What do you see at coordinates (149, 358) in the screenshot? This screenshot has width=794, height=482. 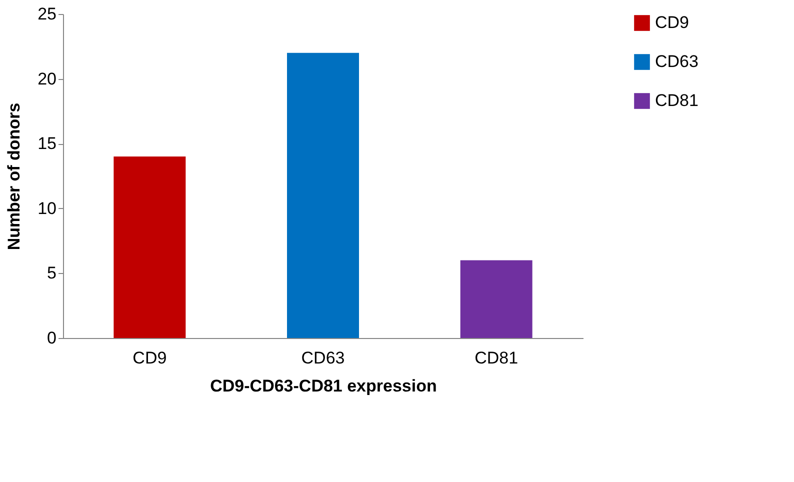 I see `x-tick-label: CD9` at bounding box center [149, 358].